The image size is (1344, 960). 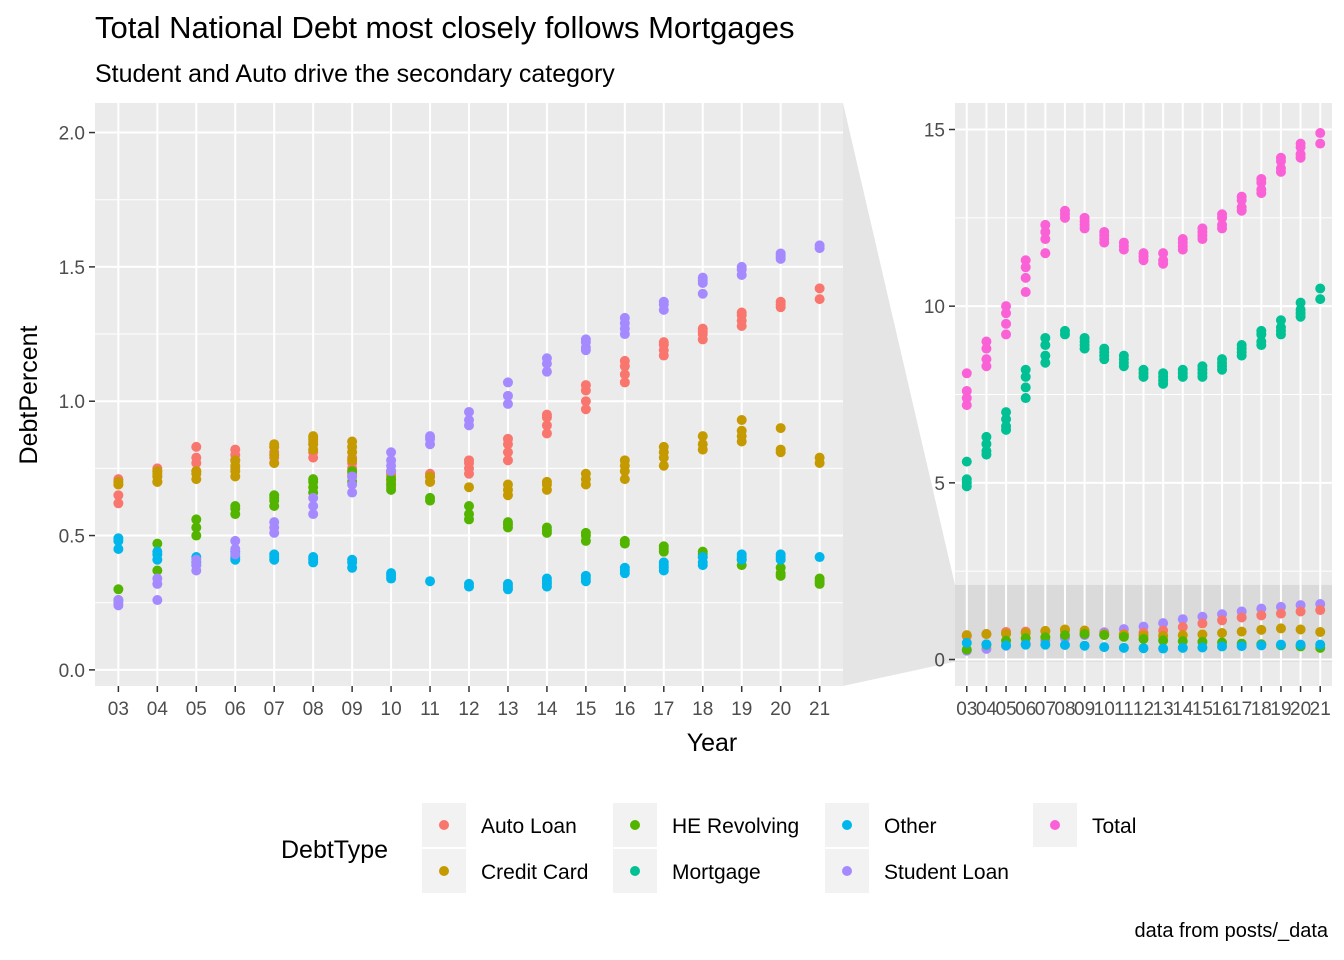 I want to click on legend-item-total: Total, so click(x=1084, y=825).